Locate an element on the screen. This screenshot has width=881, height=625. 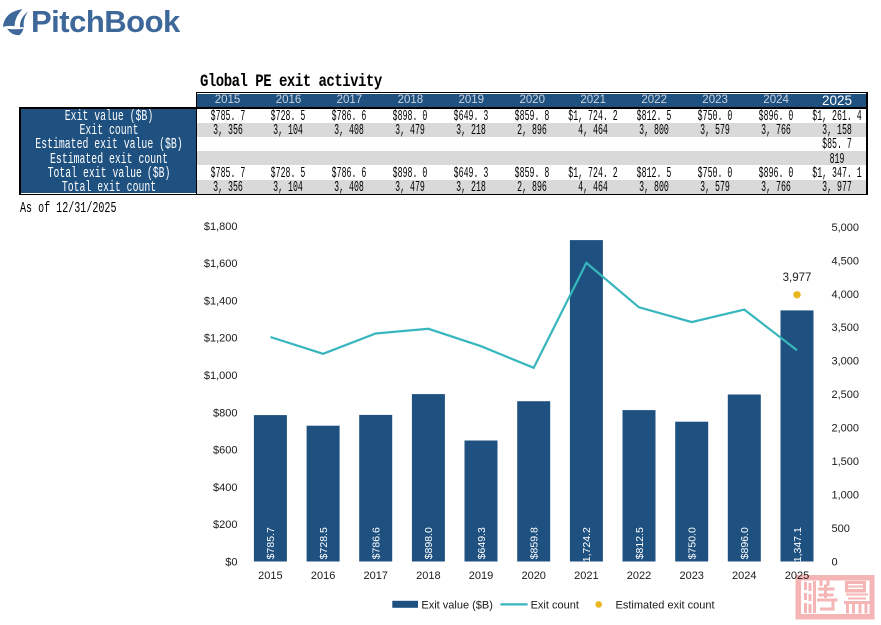
svg-text: 2017 is located at coordinates (375, 576).